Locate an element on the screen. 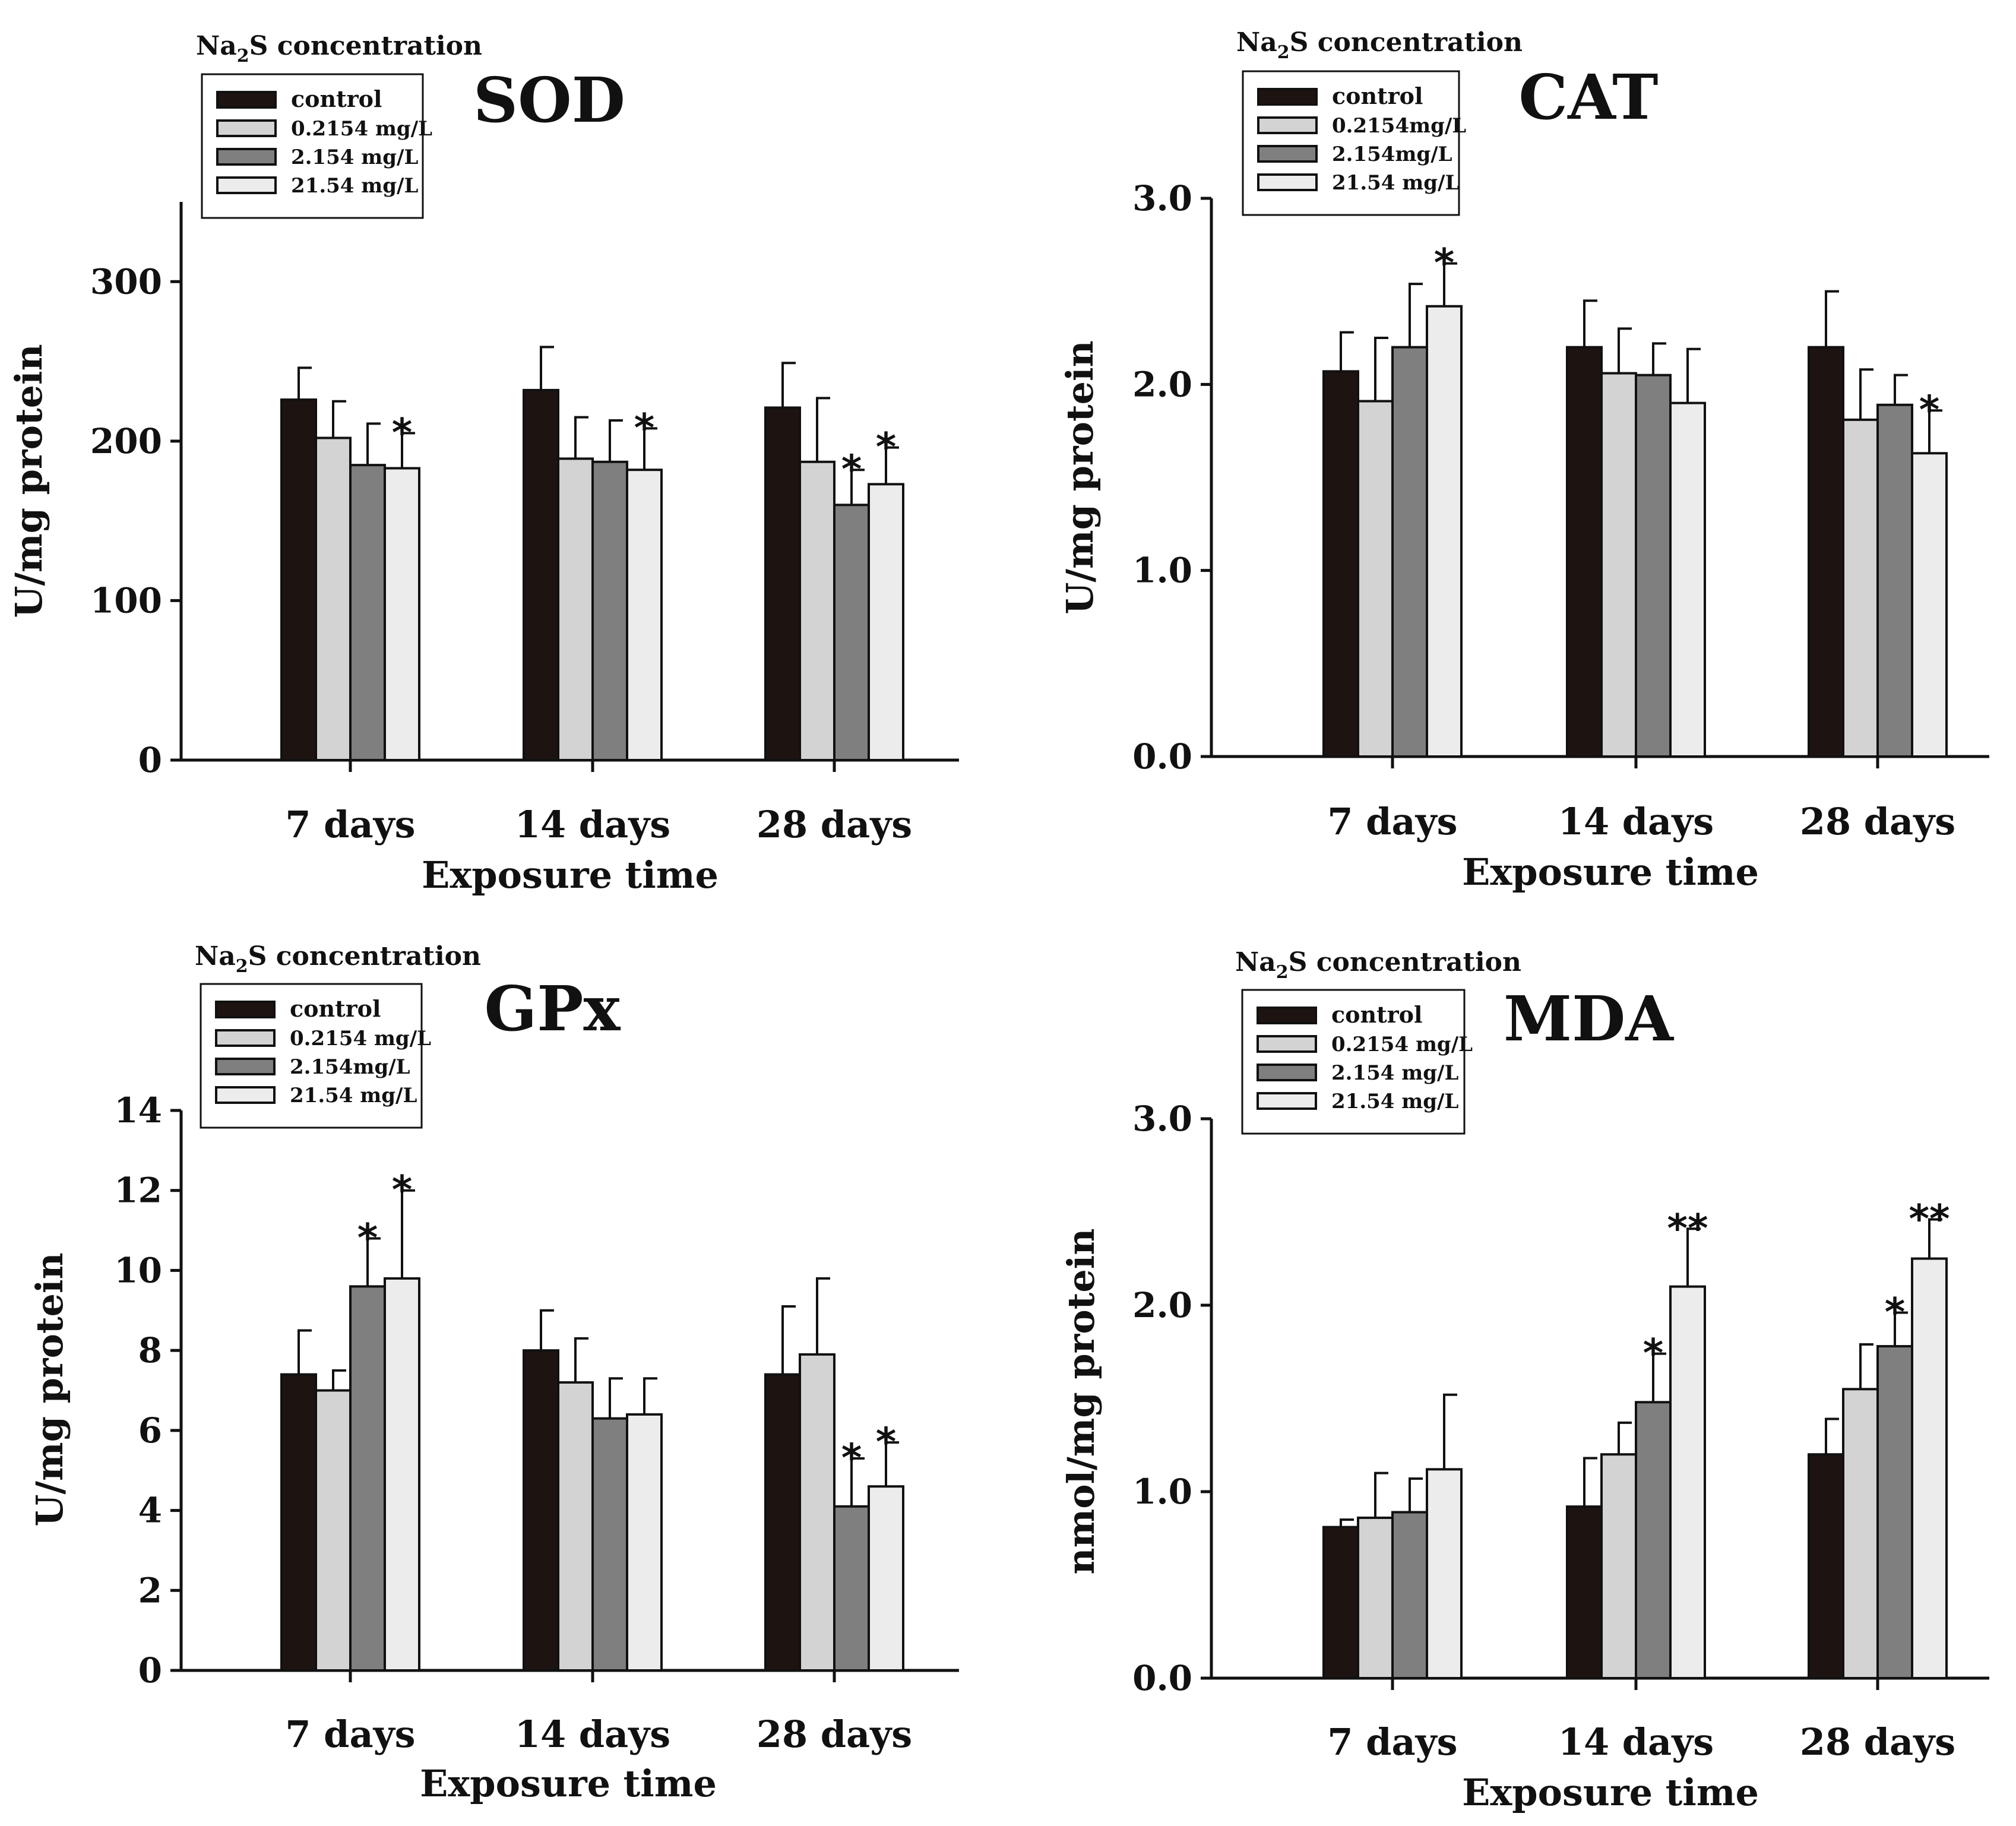 The image size is (2016, 1826). chart-title: CAT is located at coordinates (1588, 97).